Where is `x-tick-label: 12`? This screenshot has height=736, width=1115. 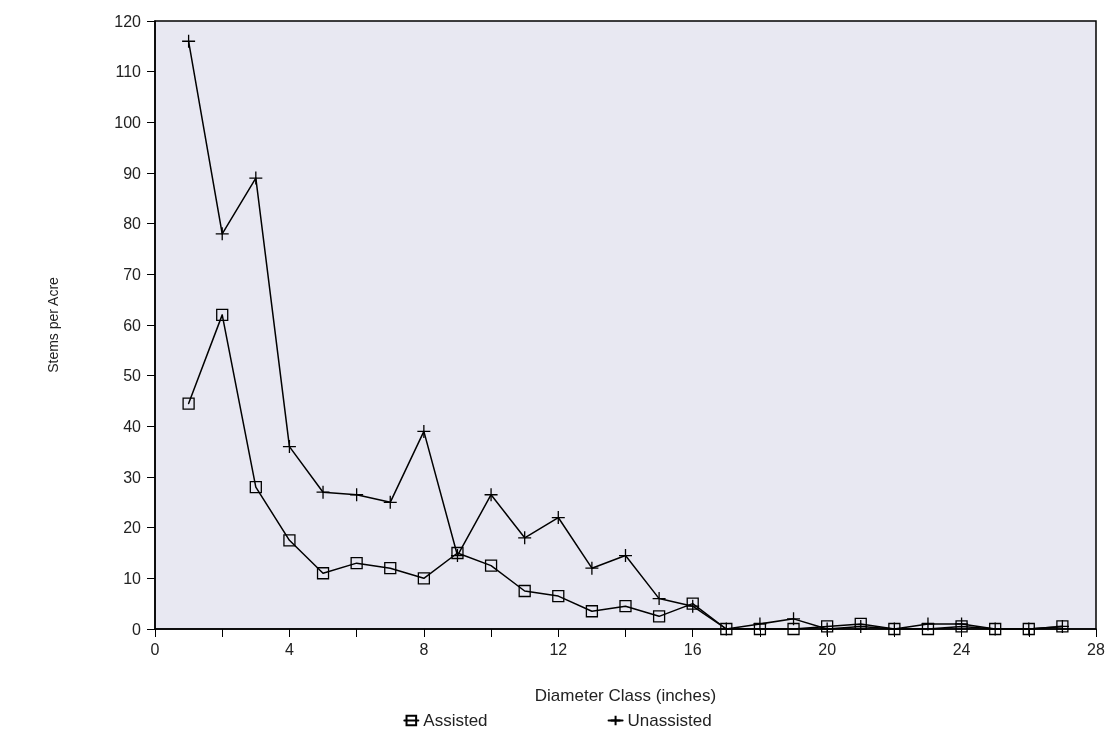 x-tick-label: 12 is located at coordinates (558, 649).